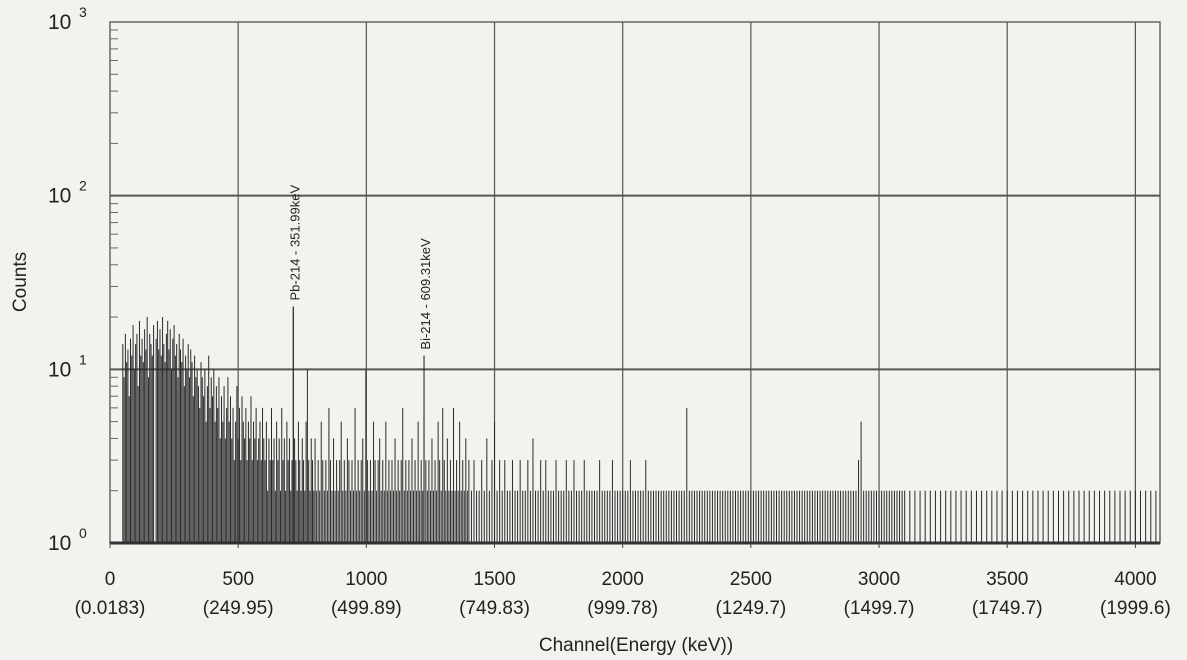 The image size is (1187, 660). What do you see at coordinates (1135, 608) in the screenshot?
I see `x-tick-energy-label: (1999.6)` at bounding box center [1135, 608].